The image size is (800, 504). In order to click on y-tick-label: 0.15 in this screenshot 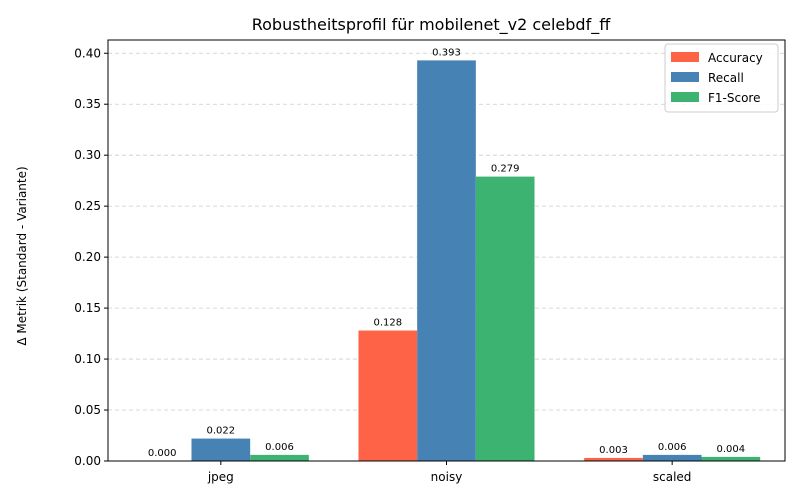, I will do `click(87, 308)`.